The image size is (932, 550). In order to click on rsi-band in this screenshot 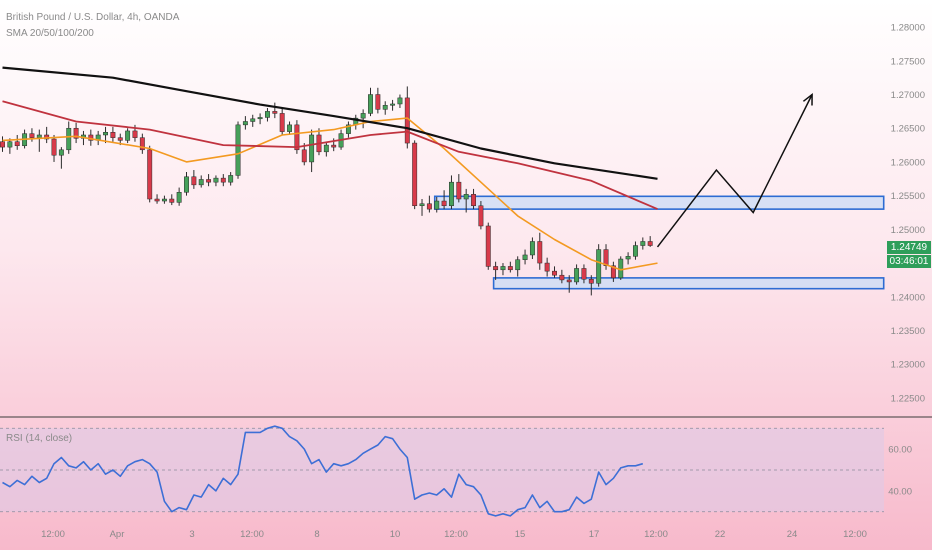, I will do `click(442, 470)`.